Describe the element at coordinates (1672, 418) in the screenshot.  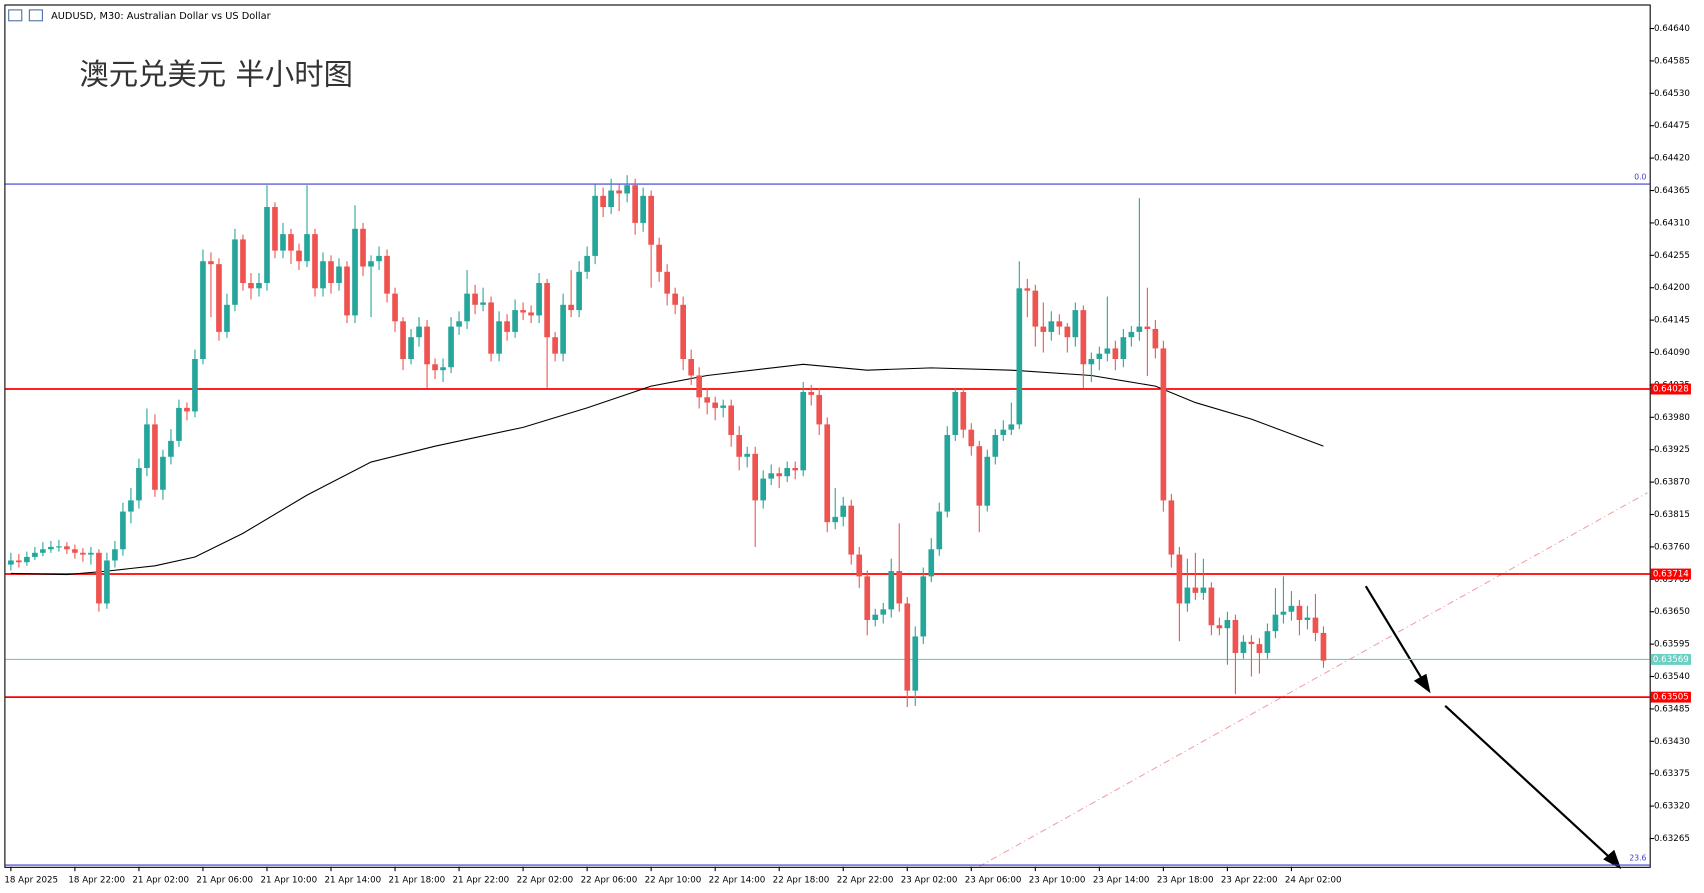
I see `y-tick-label: 0.63980` at that location.